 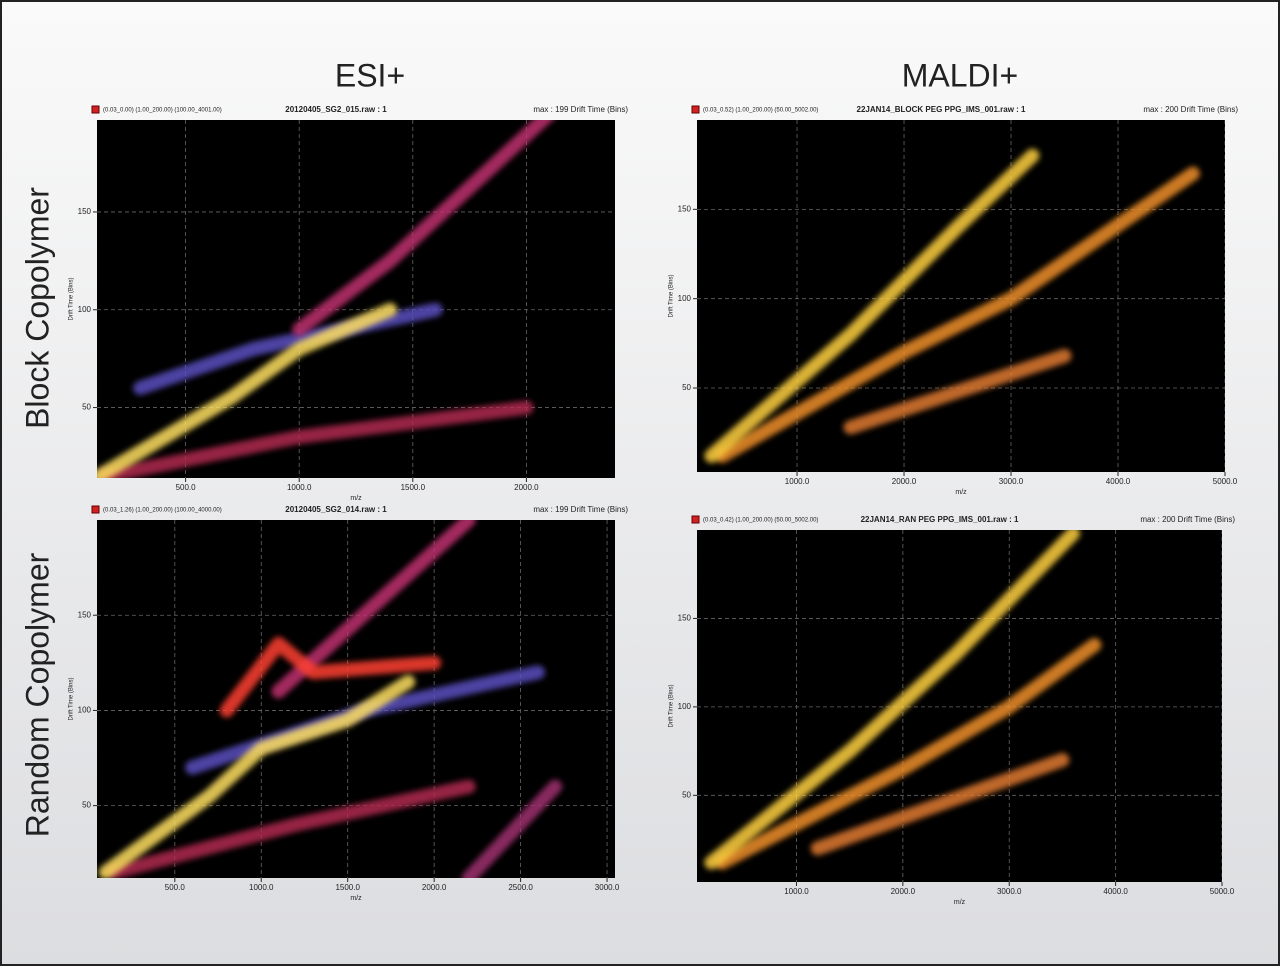 What do you see at coordinates (37, 308) in the screenshot?
I see `row-label: Block Copolymer` at bounding box center [37, 308].